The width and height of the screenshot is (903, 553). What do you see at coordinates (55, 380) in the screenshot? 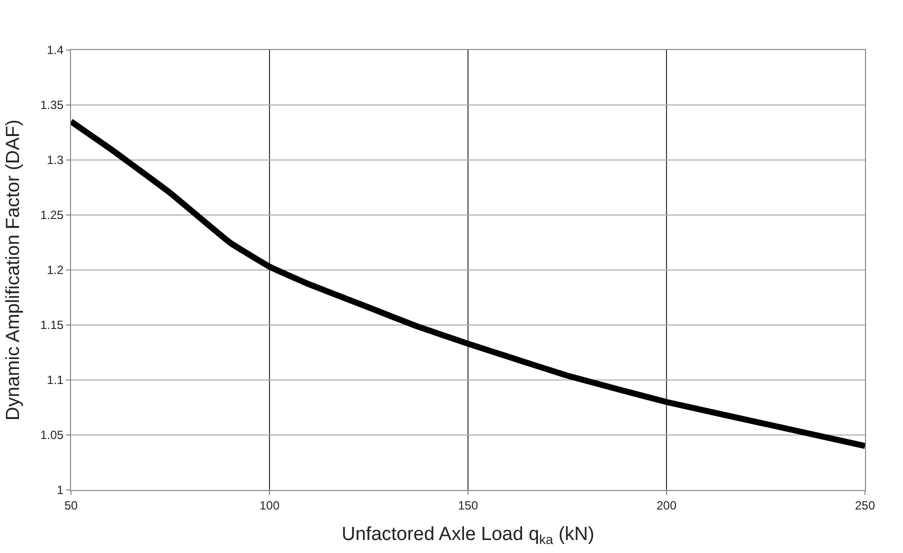
I see `y-tick-label: 1.1` at bounding box center [55, 380].